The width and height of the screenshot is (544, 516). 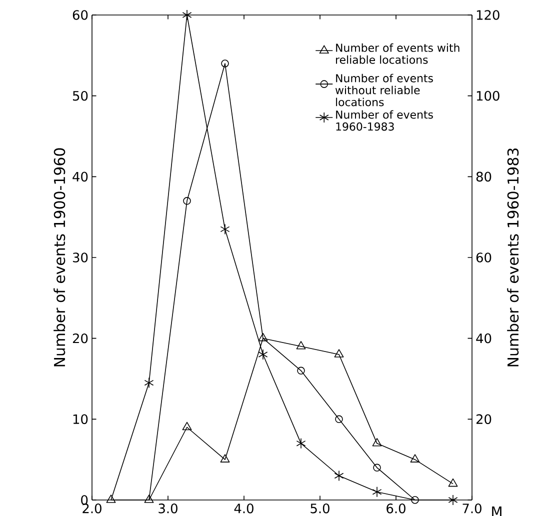 I want to click on x-tick-label: 4.0, so click(x=244, y=509).